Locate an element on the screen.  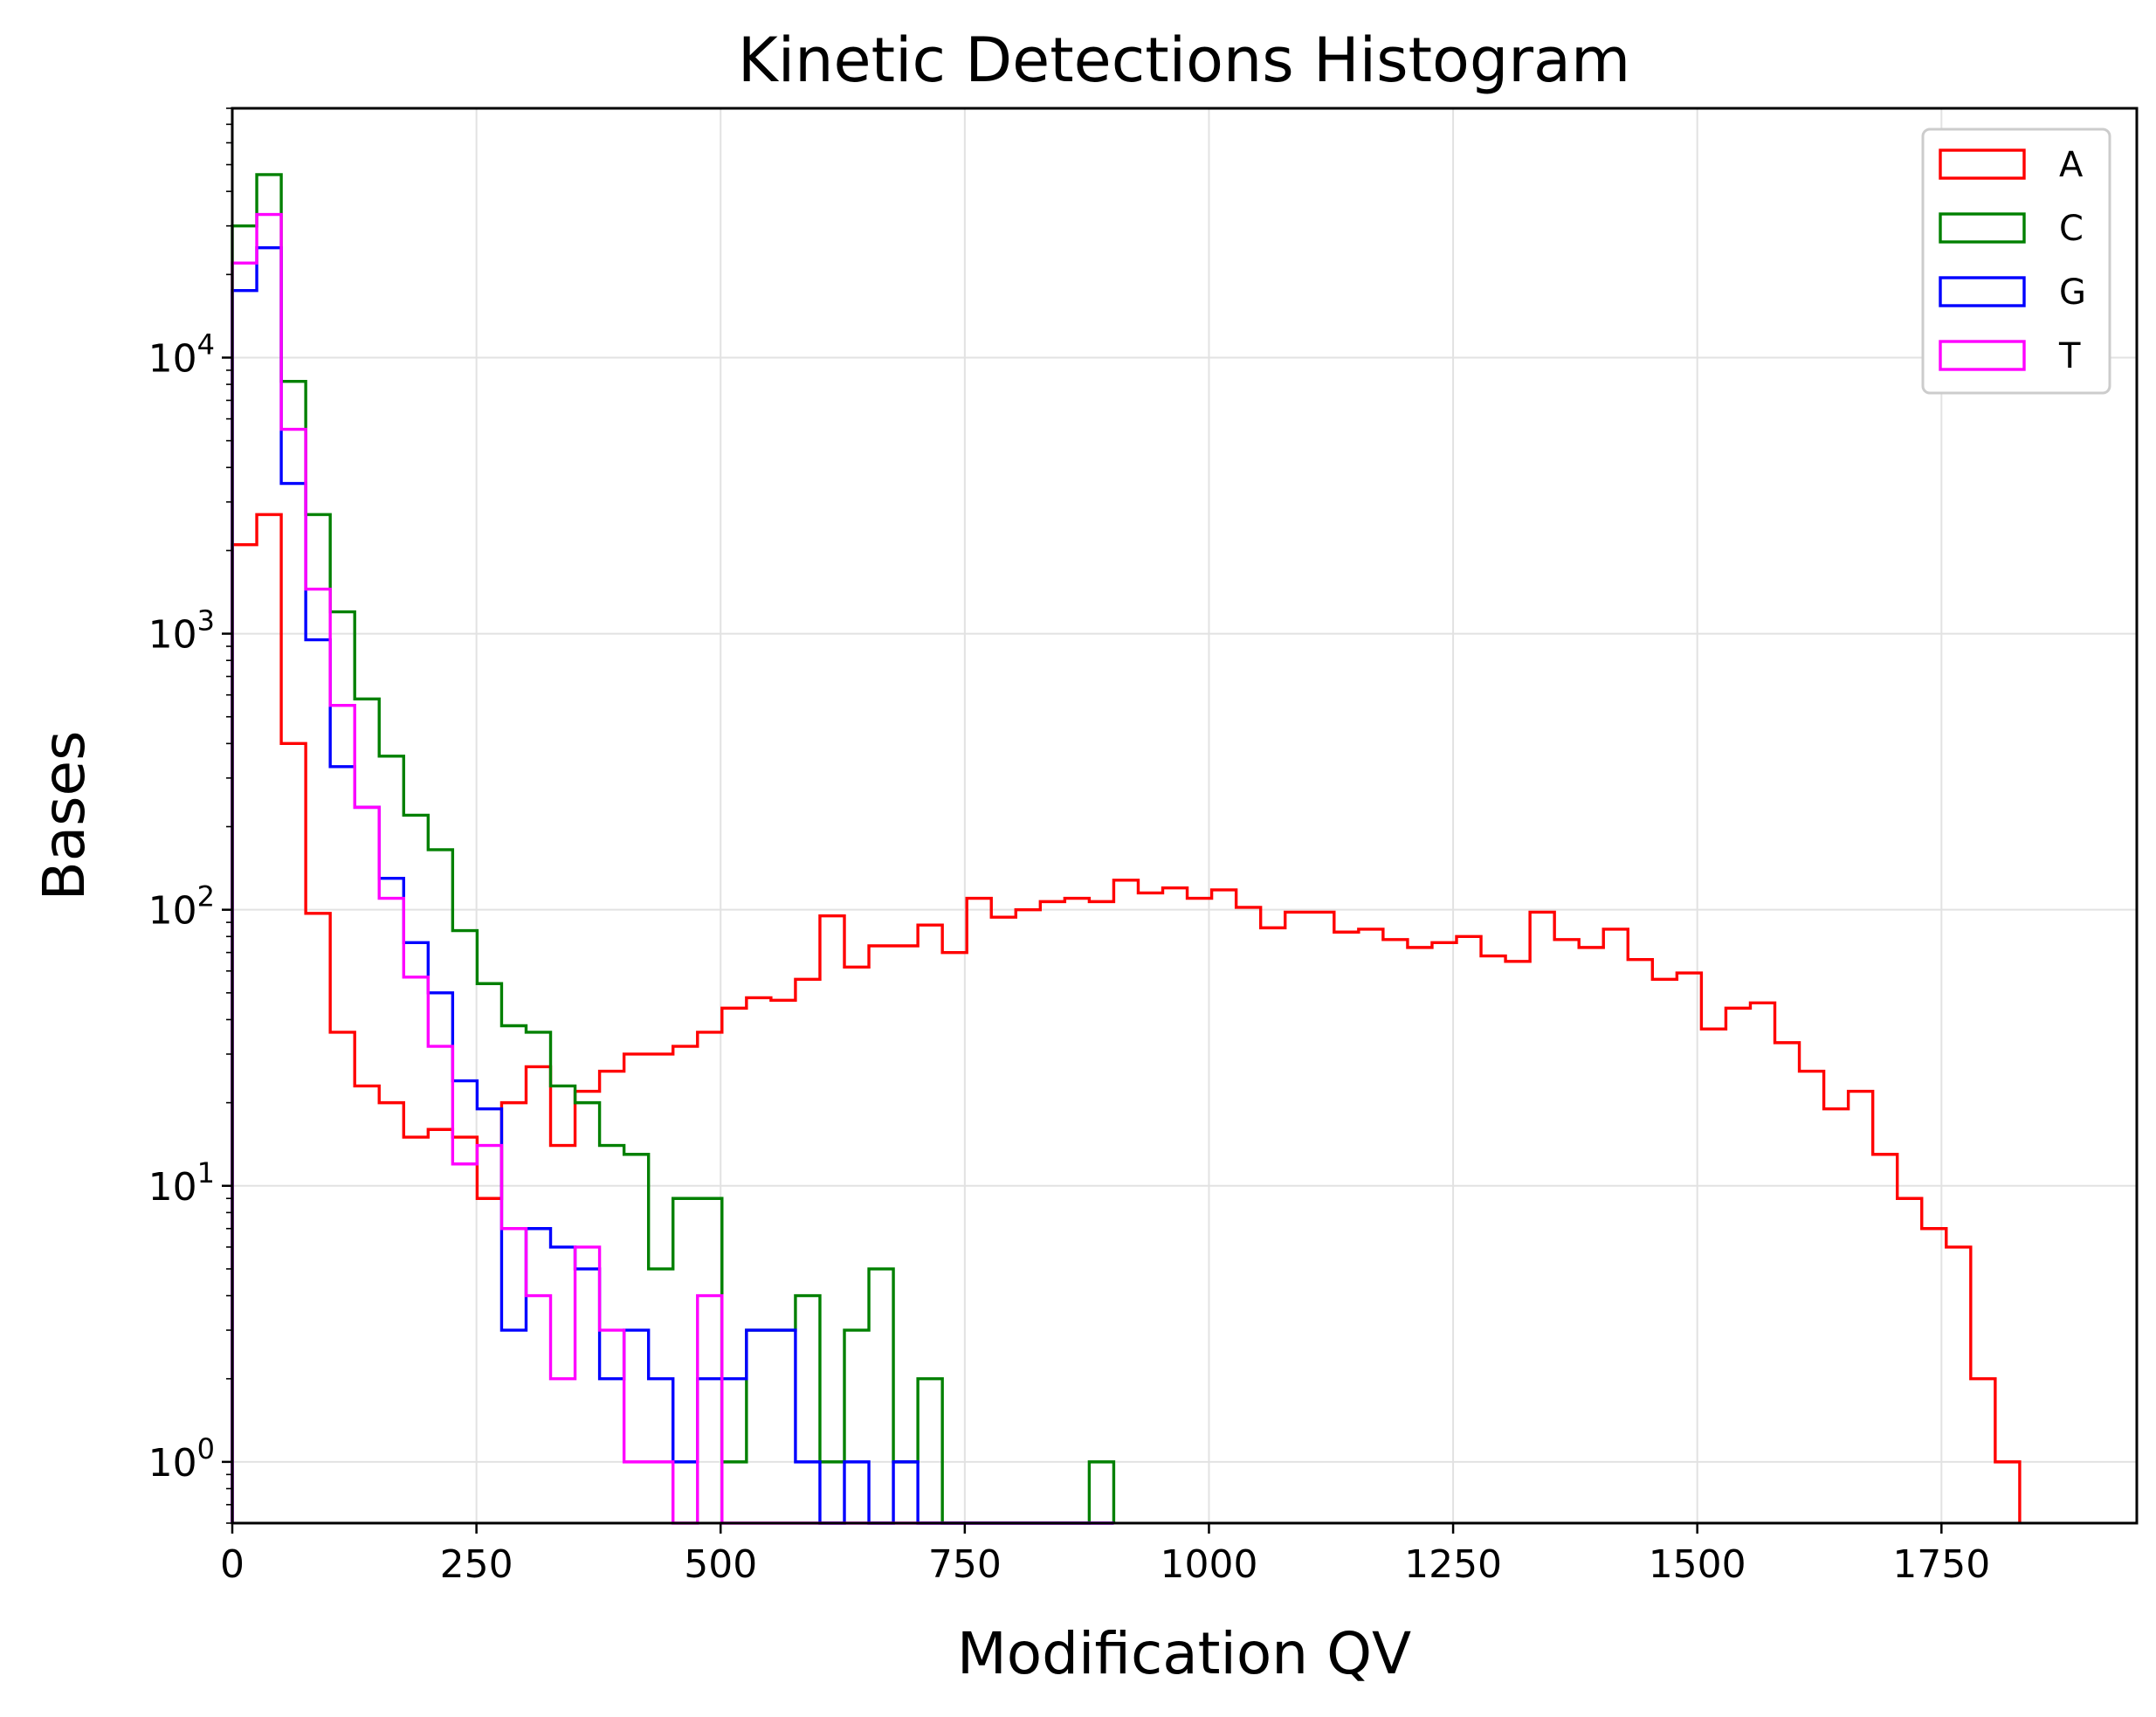
legend-swatch-g is located at coordinates (1982, 291).